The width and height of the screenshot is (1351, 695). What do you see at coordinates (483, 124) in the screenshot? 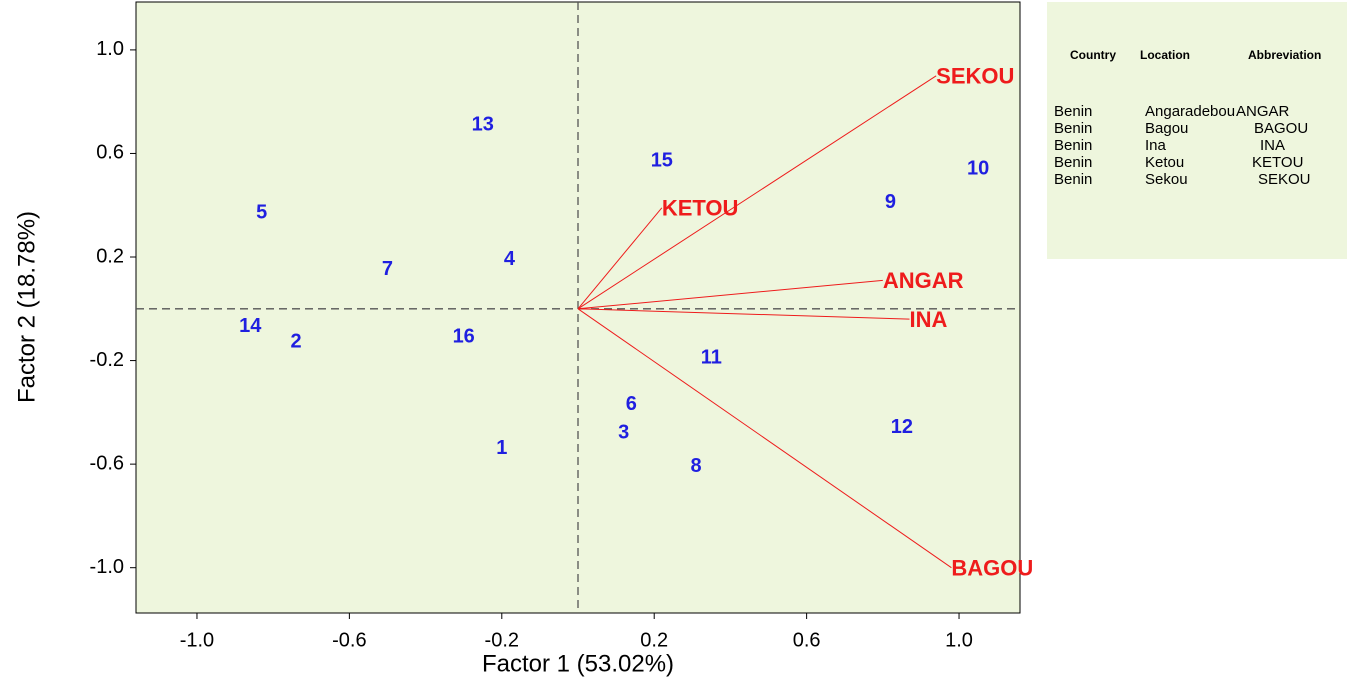
I see `point-label: 13` at bounding box center [483, 124].